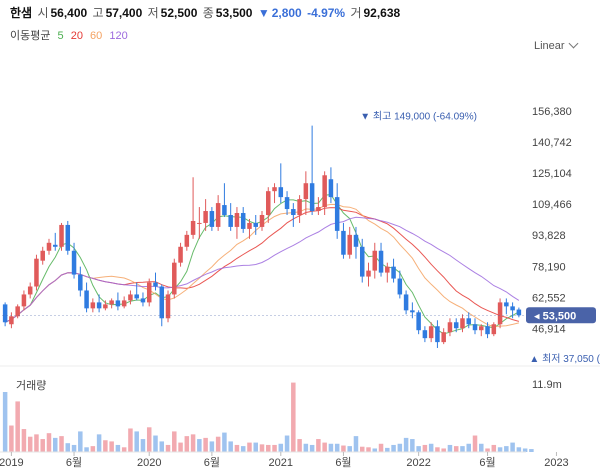 The width and height of the screenshot is (600, 475). I want to click on ma-legend-item-20: 20, so click(76, 36).